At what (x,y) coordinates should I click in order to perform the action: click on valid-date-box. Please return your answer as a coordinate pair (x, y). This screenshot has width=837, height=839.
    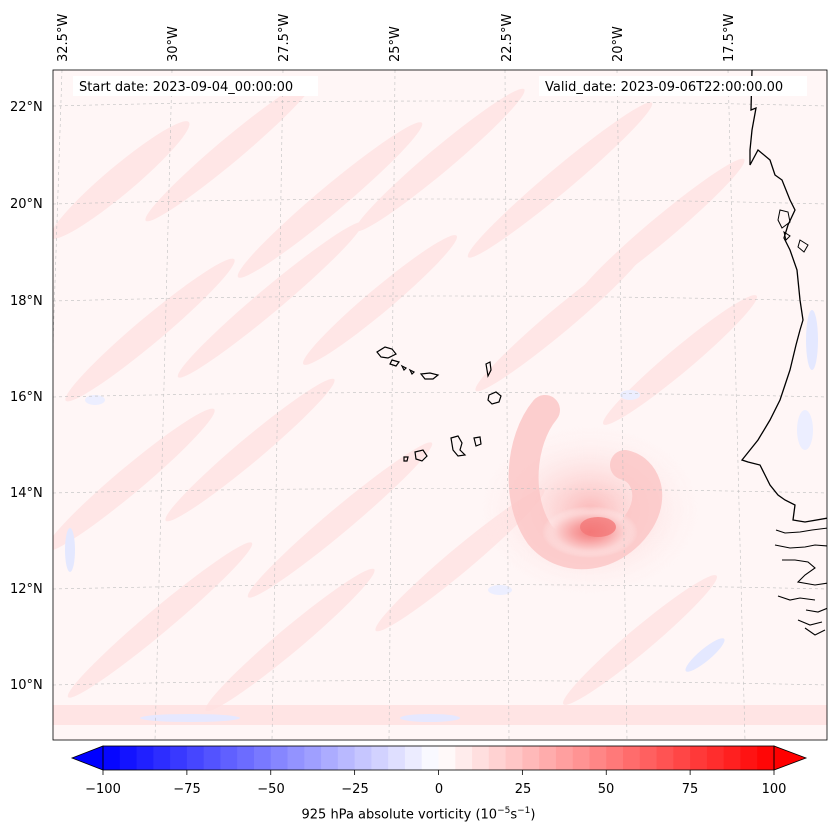
    Looking at the image, I should click on (673, 86).